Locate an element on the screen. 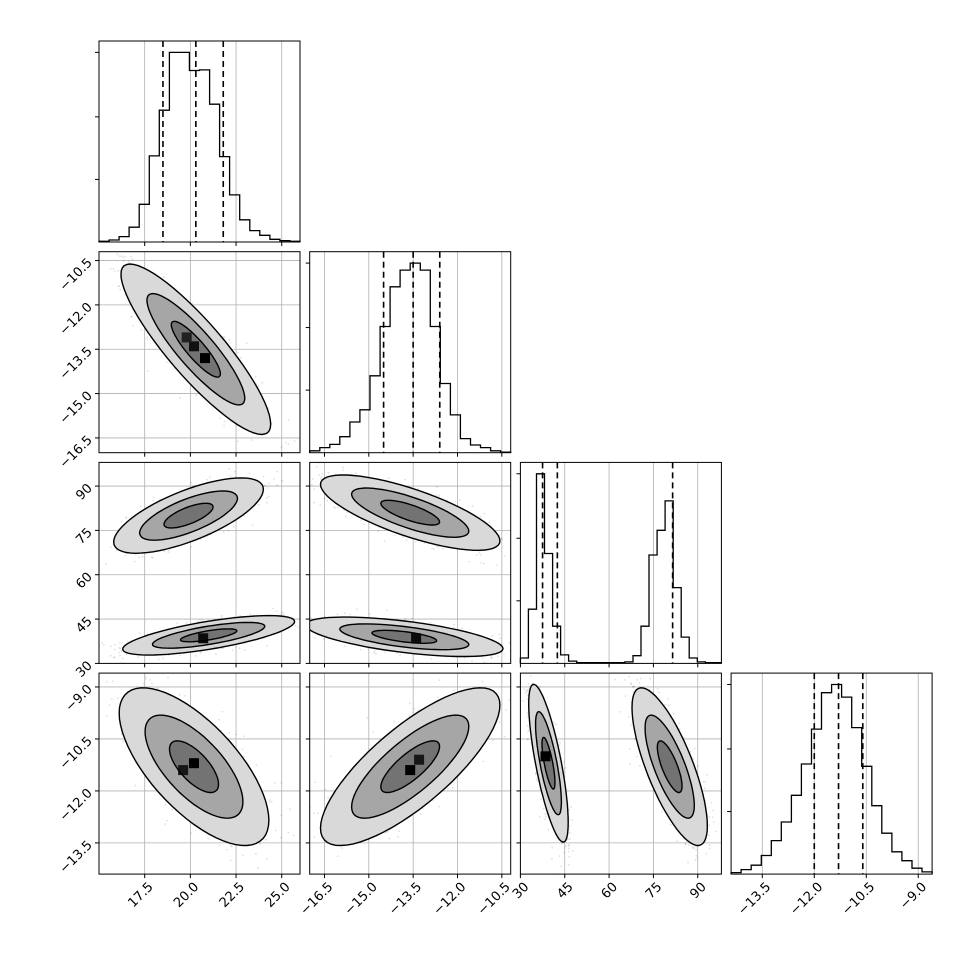 Image resolution: width=970 pixels, height=970 pixels. y-tick-label: −16.5 is located at coordinates (76, 452).